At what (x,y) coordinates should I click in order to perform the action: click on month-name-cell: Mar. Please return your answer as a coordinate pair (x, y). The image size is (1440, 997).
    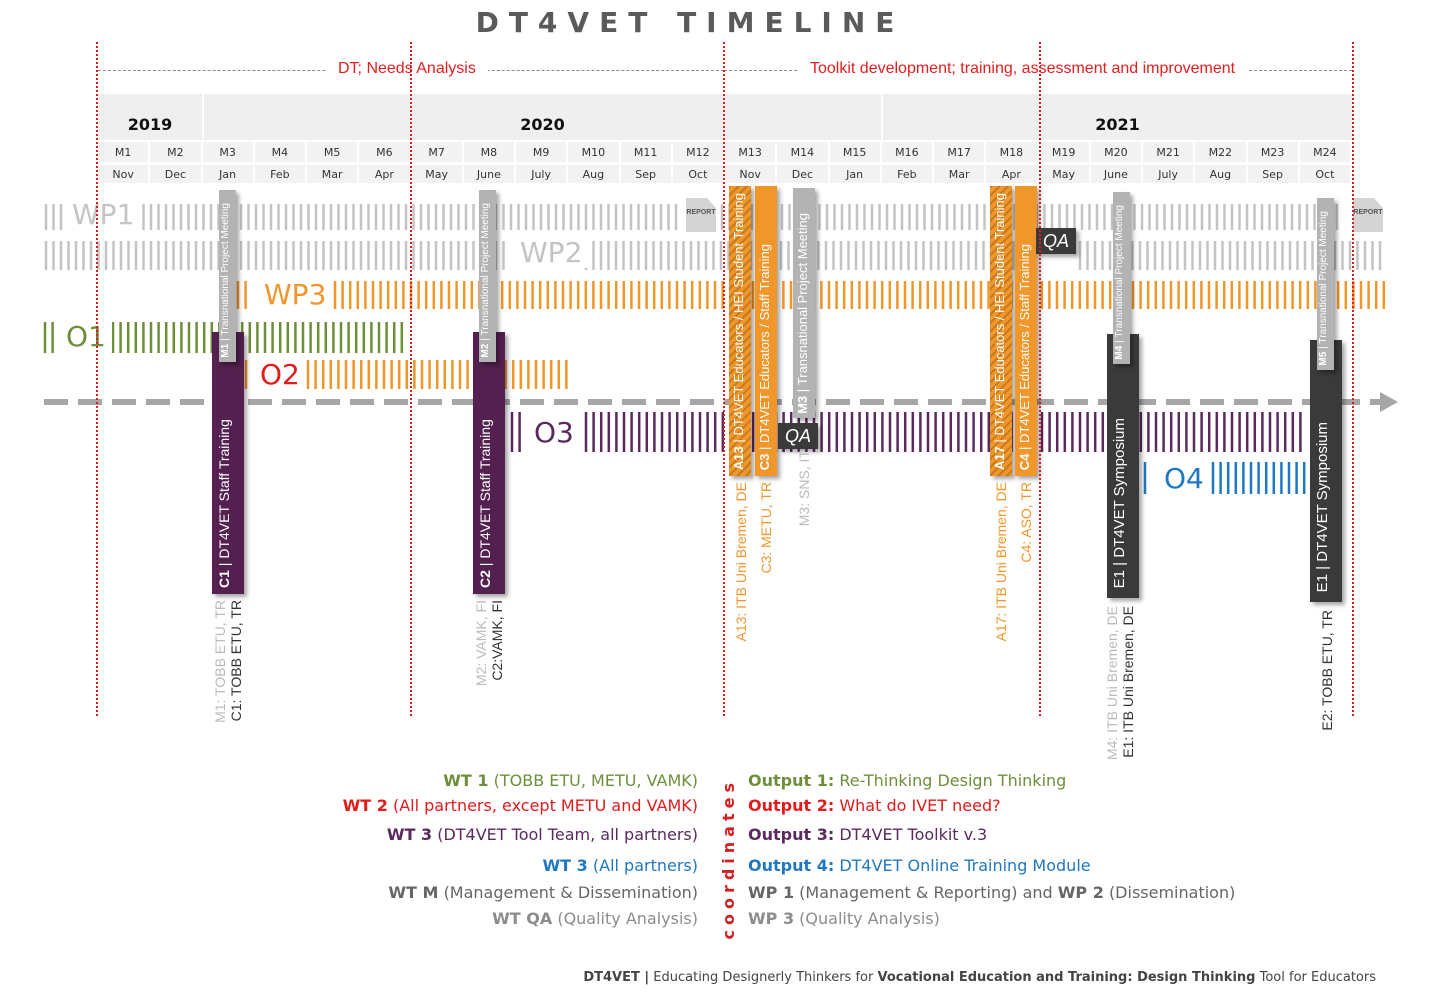
    Looking at the image, I should click on (960, 173).